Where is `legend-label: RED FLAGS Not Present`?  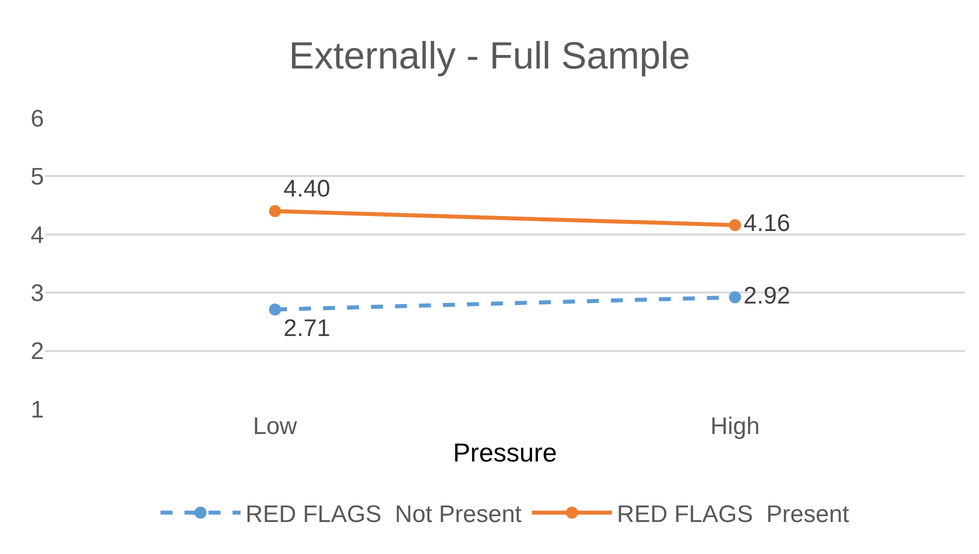 legend-label: RED FLAGS Not Present is located at coordinates (384, 514).